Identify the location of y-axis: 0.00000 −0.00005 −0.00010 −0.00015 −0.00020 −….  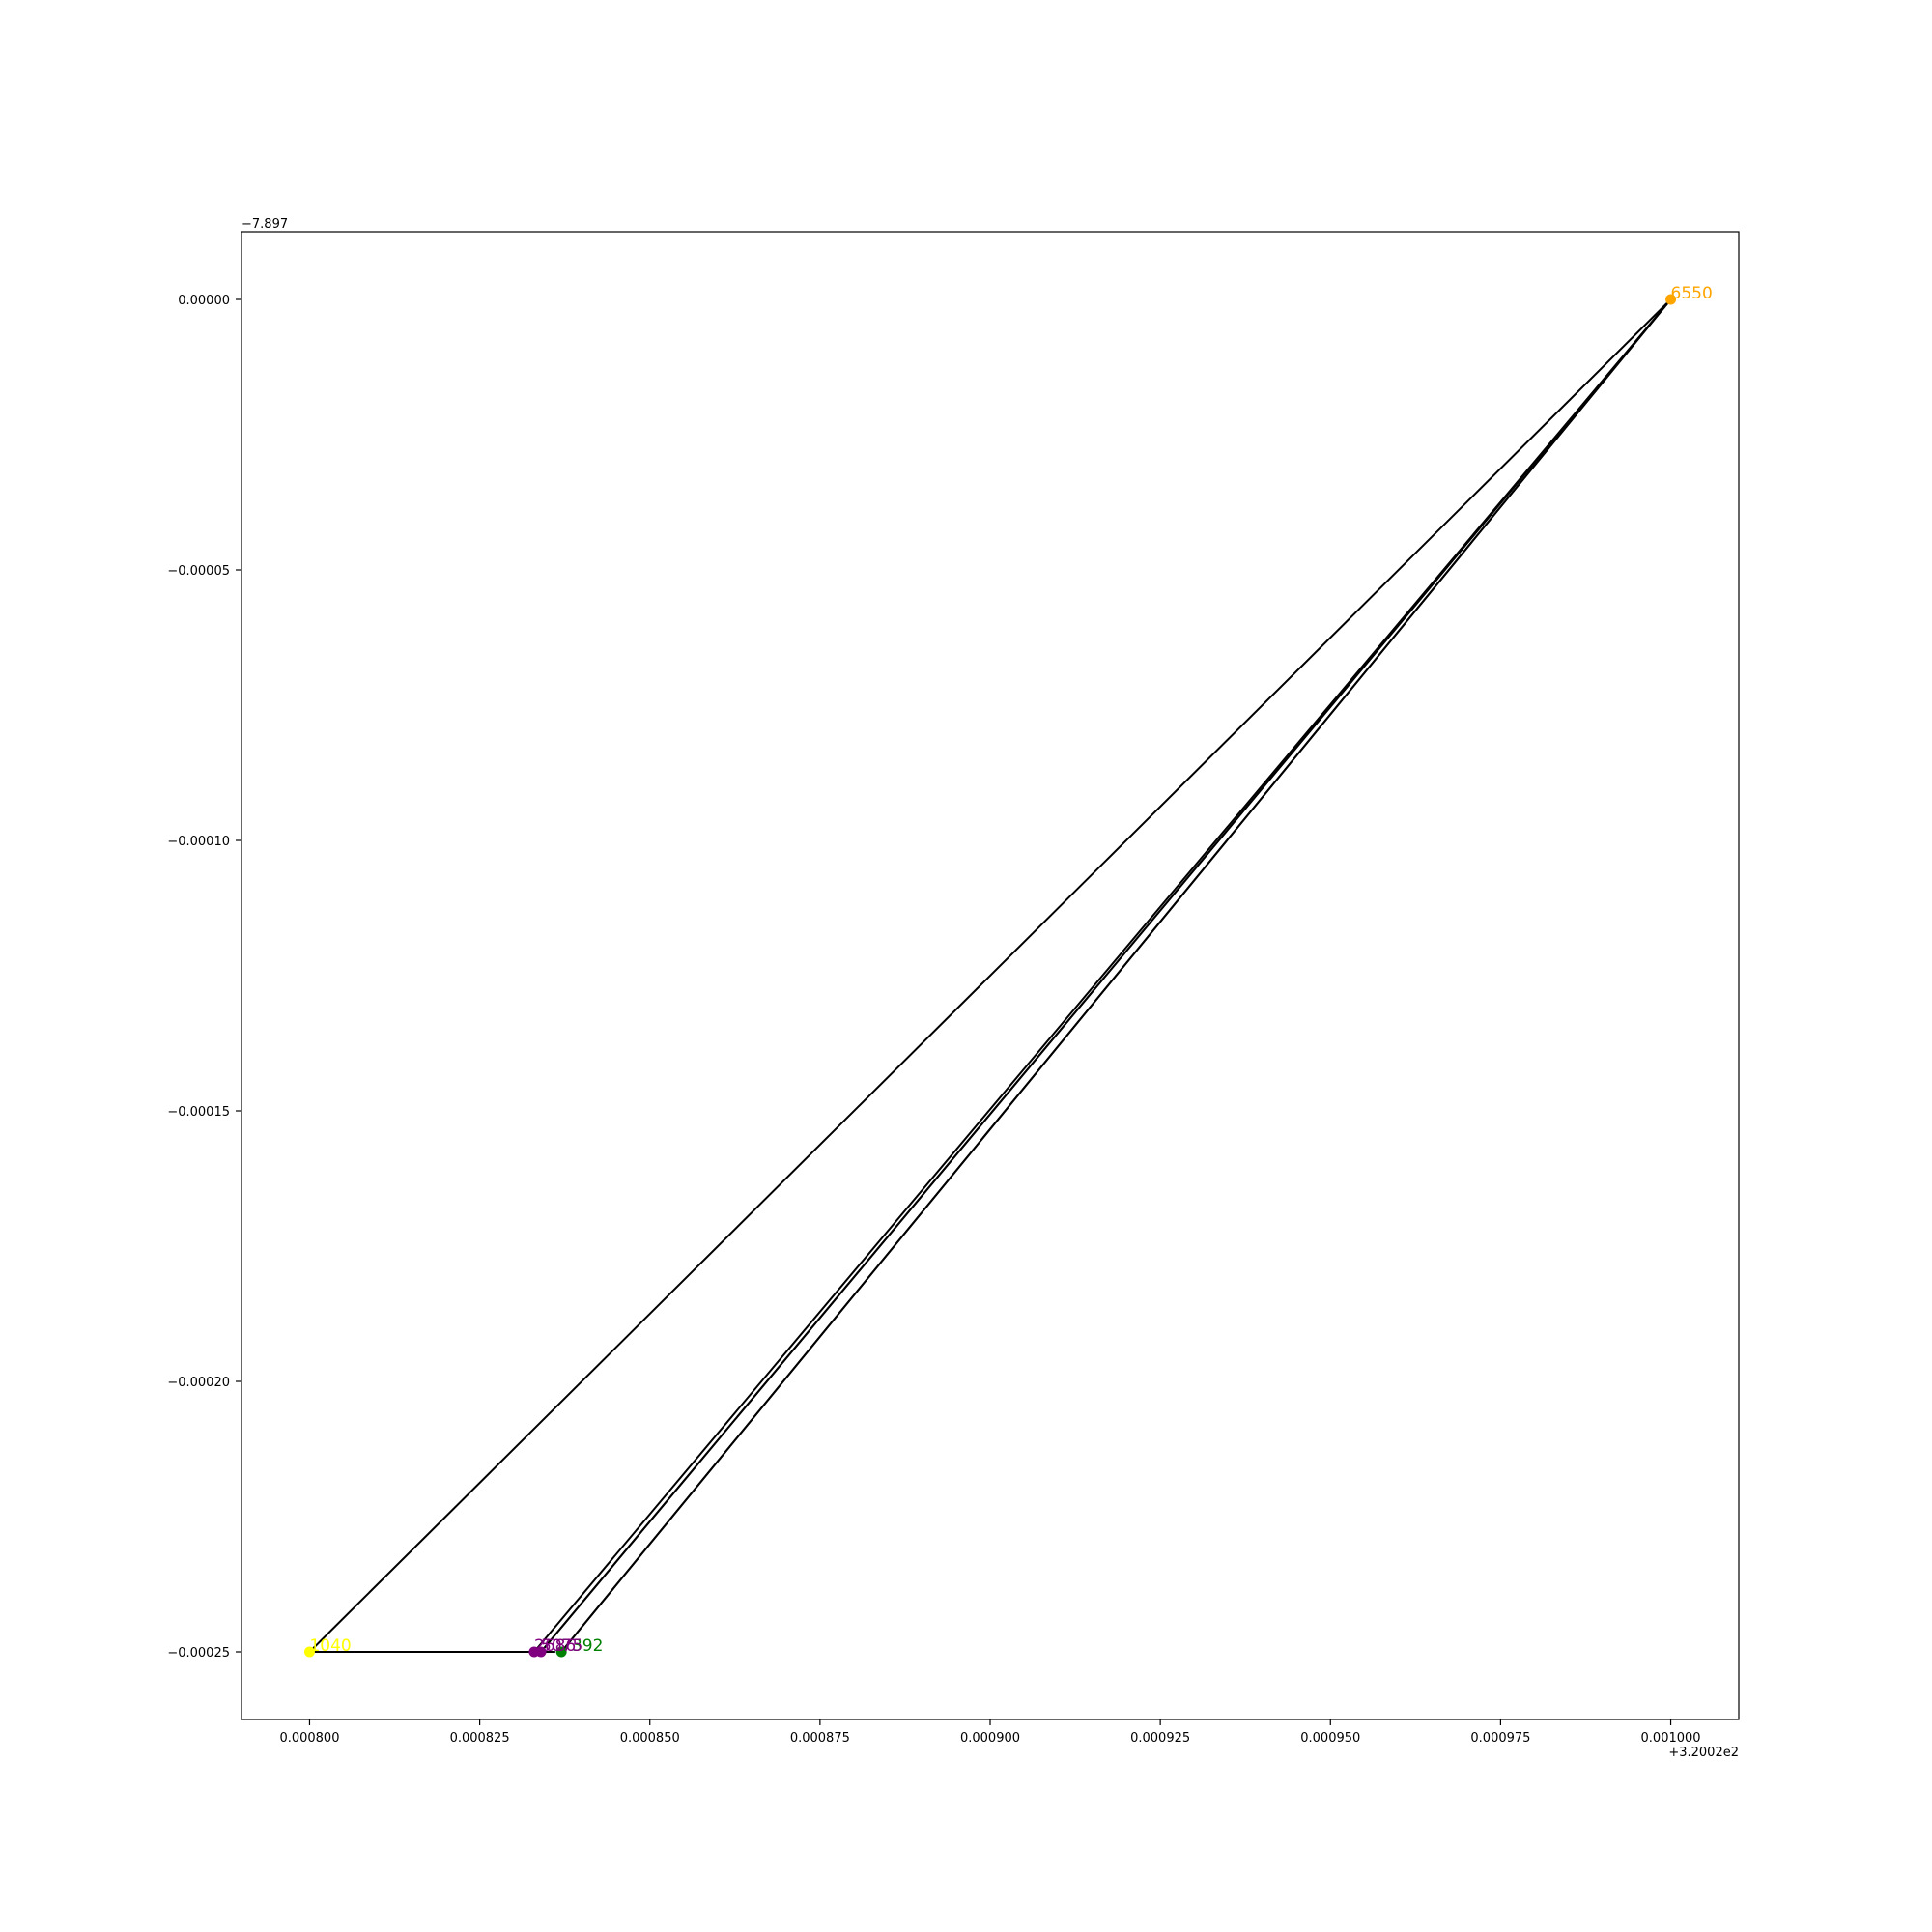
(204, 977).